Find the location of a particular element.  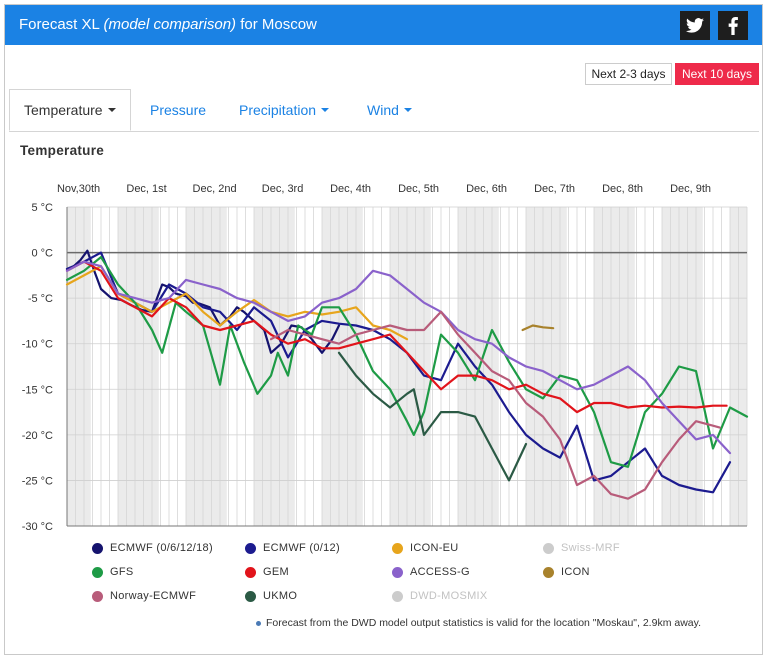

series-line-icon-eu is located at coordinates (237, 303).